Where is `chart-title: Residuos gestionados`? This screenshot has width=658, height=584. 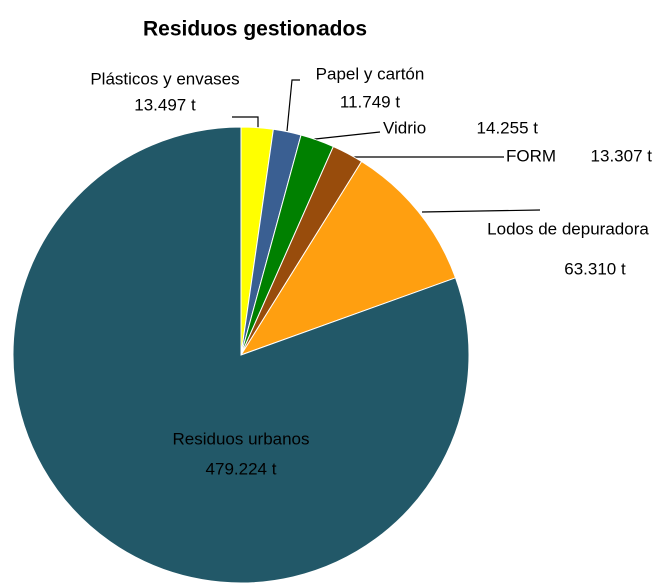 chart-title: Residuos gestionados is located at coordinates (255, 29).